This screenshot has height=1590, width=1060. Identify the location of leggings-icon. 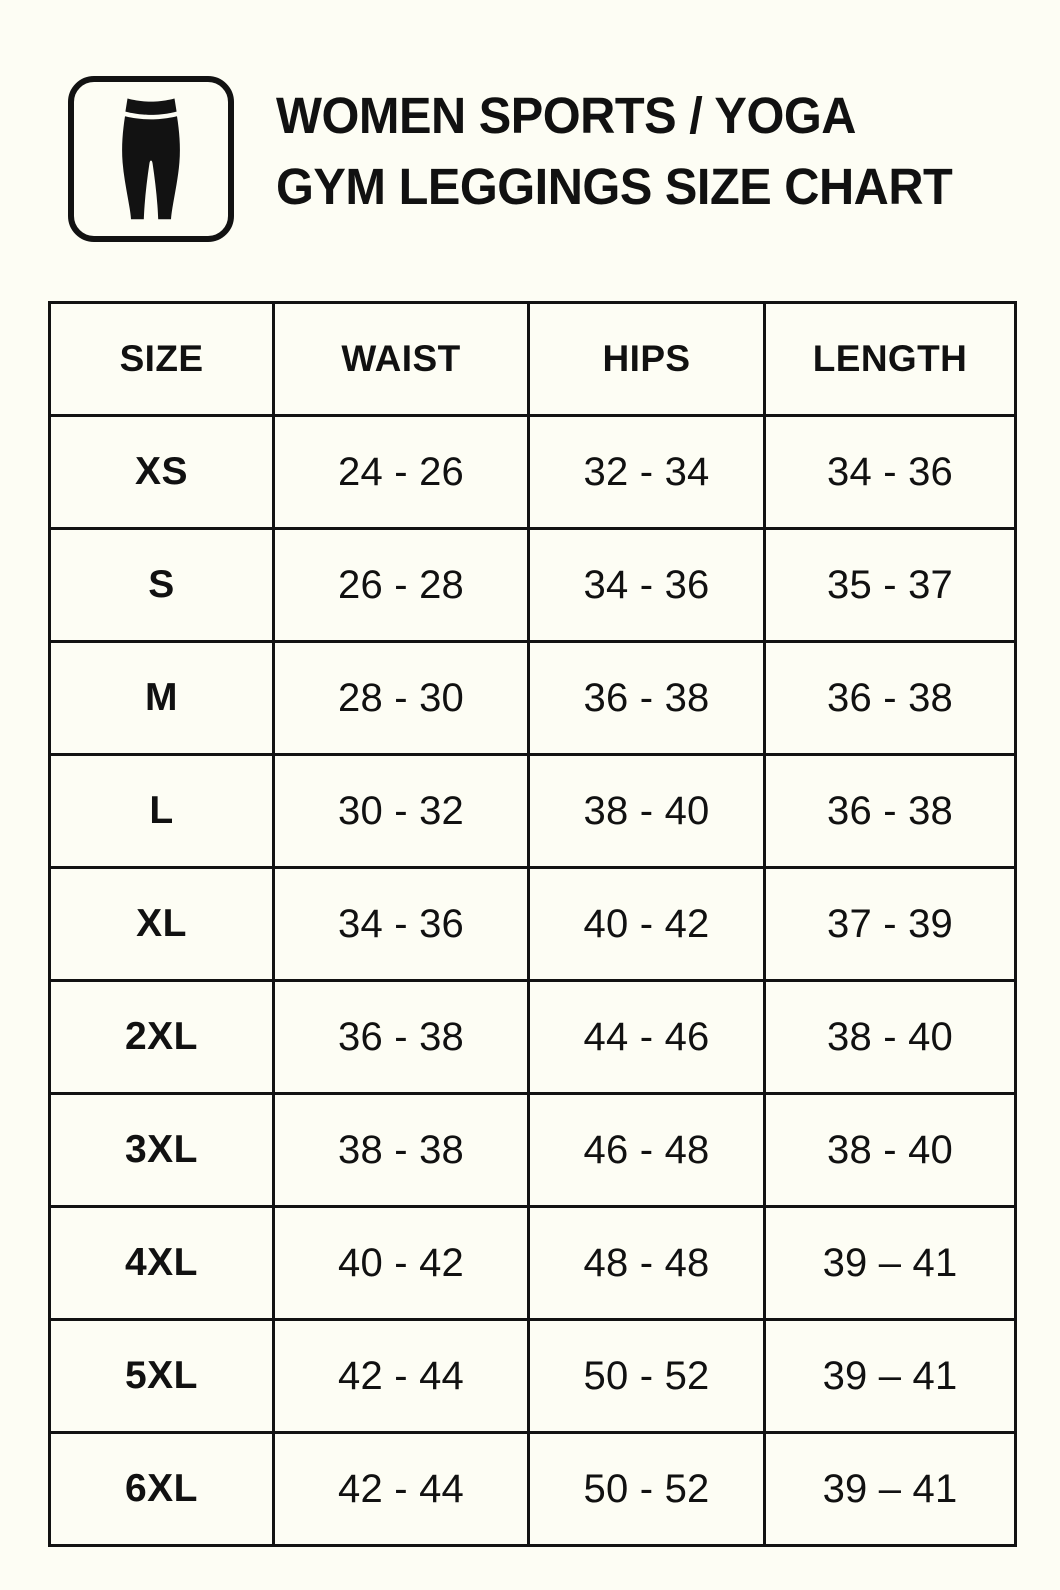
(151, 159).